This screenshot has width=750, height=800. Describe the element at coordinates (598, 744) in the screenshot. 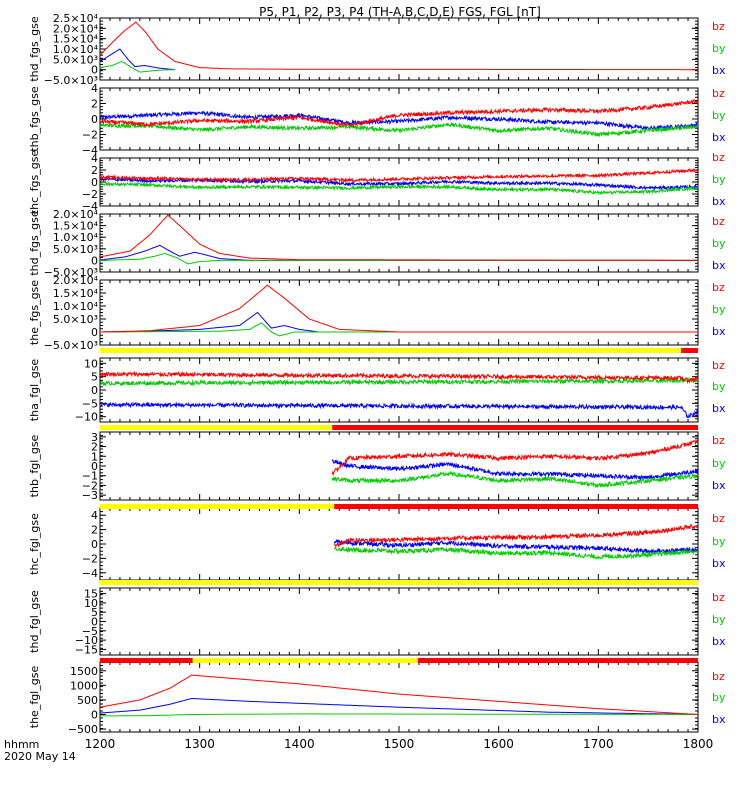

I see `x-tick-label: 1700` at that location.